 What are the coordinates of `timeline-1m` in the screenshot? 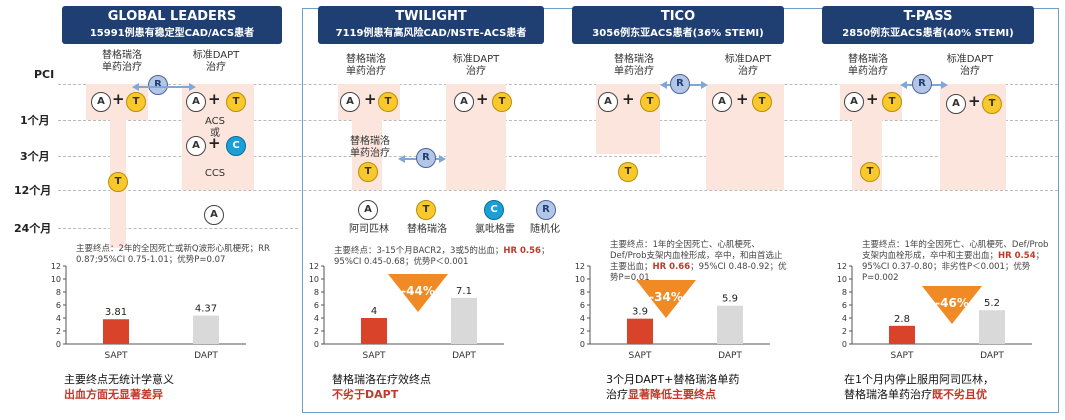 It's located at (558, 120).